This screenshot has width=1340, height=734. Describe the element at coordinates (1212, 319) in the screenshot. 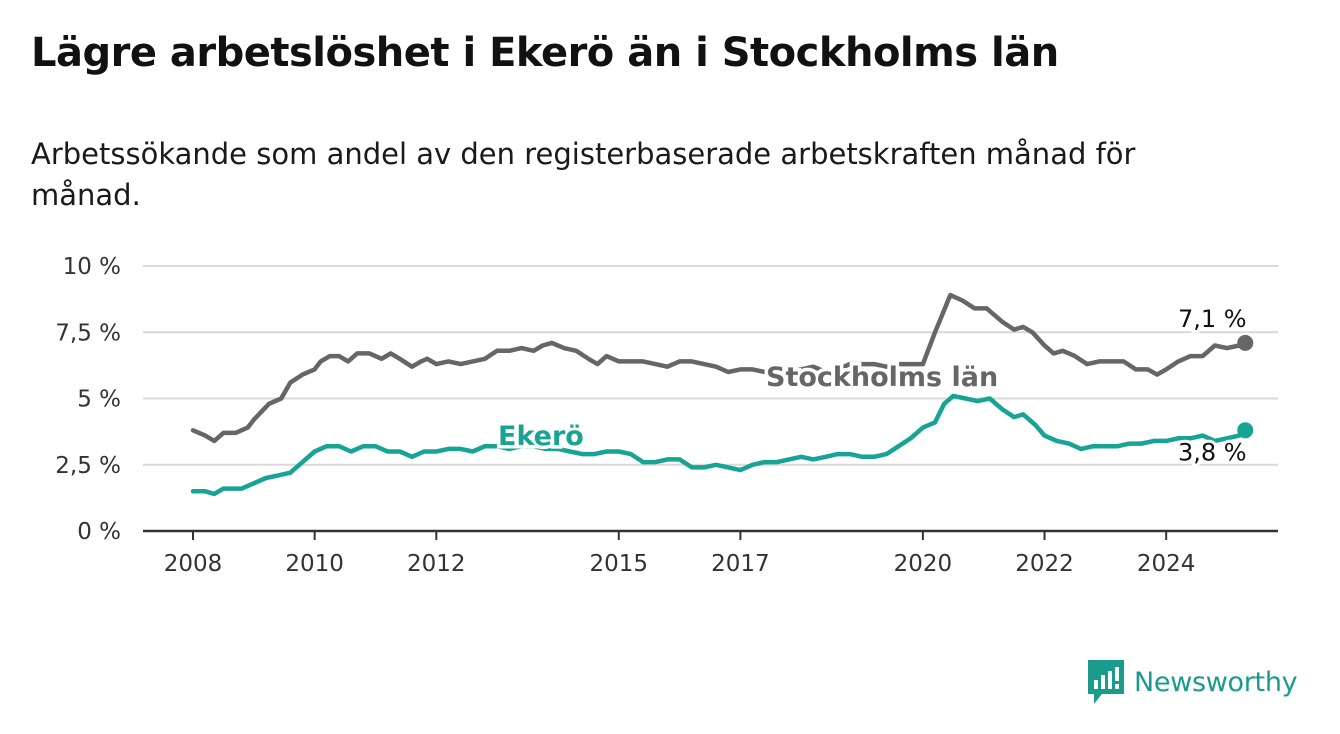

I see `series-end-label: 7,1 %` at that location.